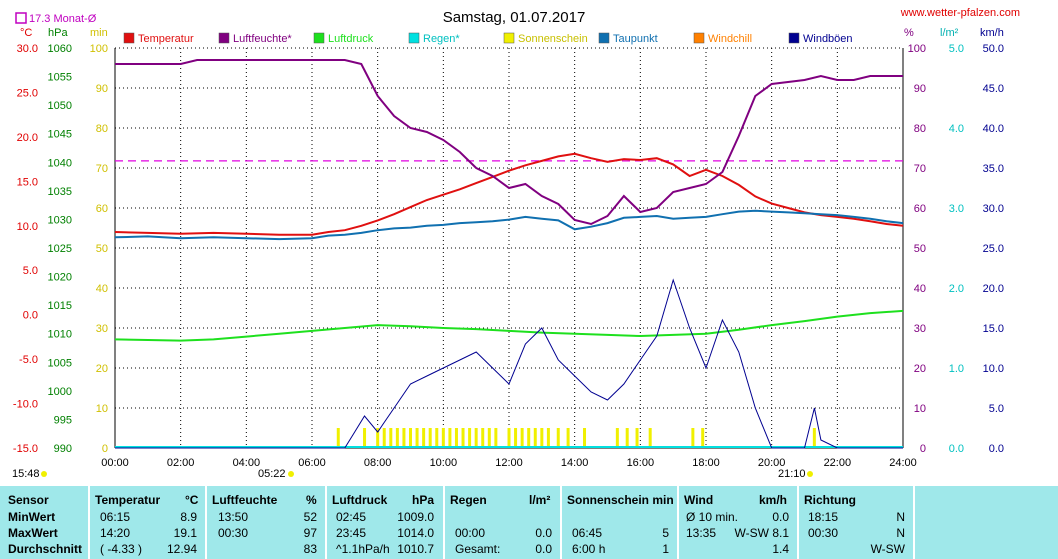 This screenshot has width=1058, height=559. I want to click on wind-tick-label: 10.0, so click(993, 369).